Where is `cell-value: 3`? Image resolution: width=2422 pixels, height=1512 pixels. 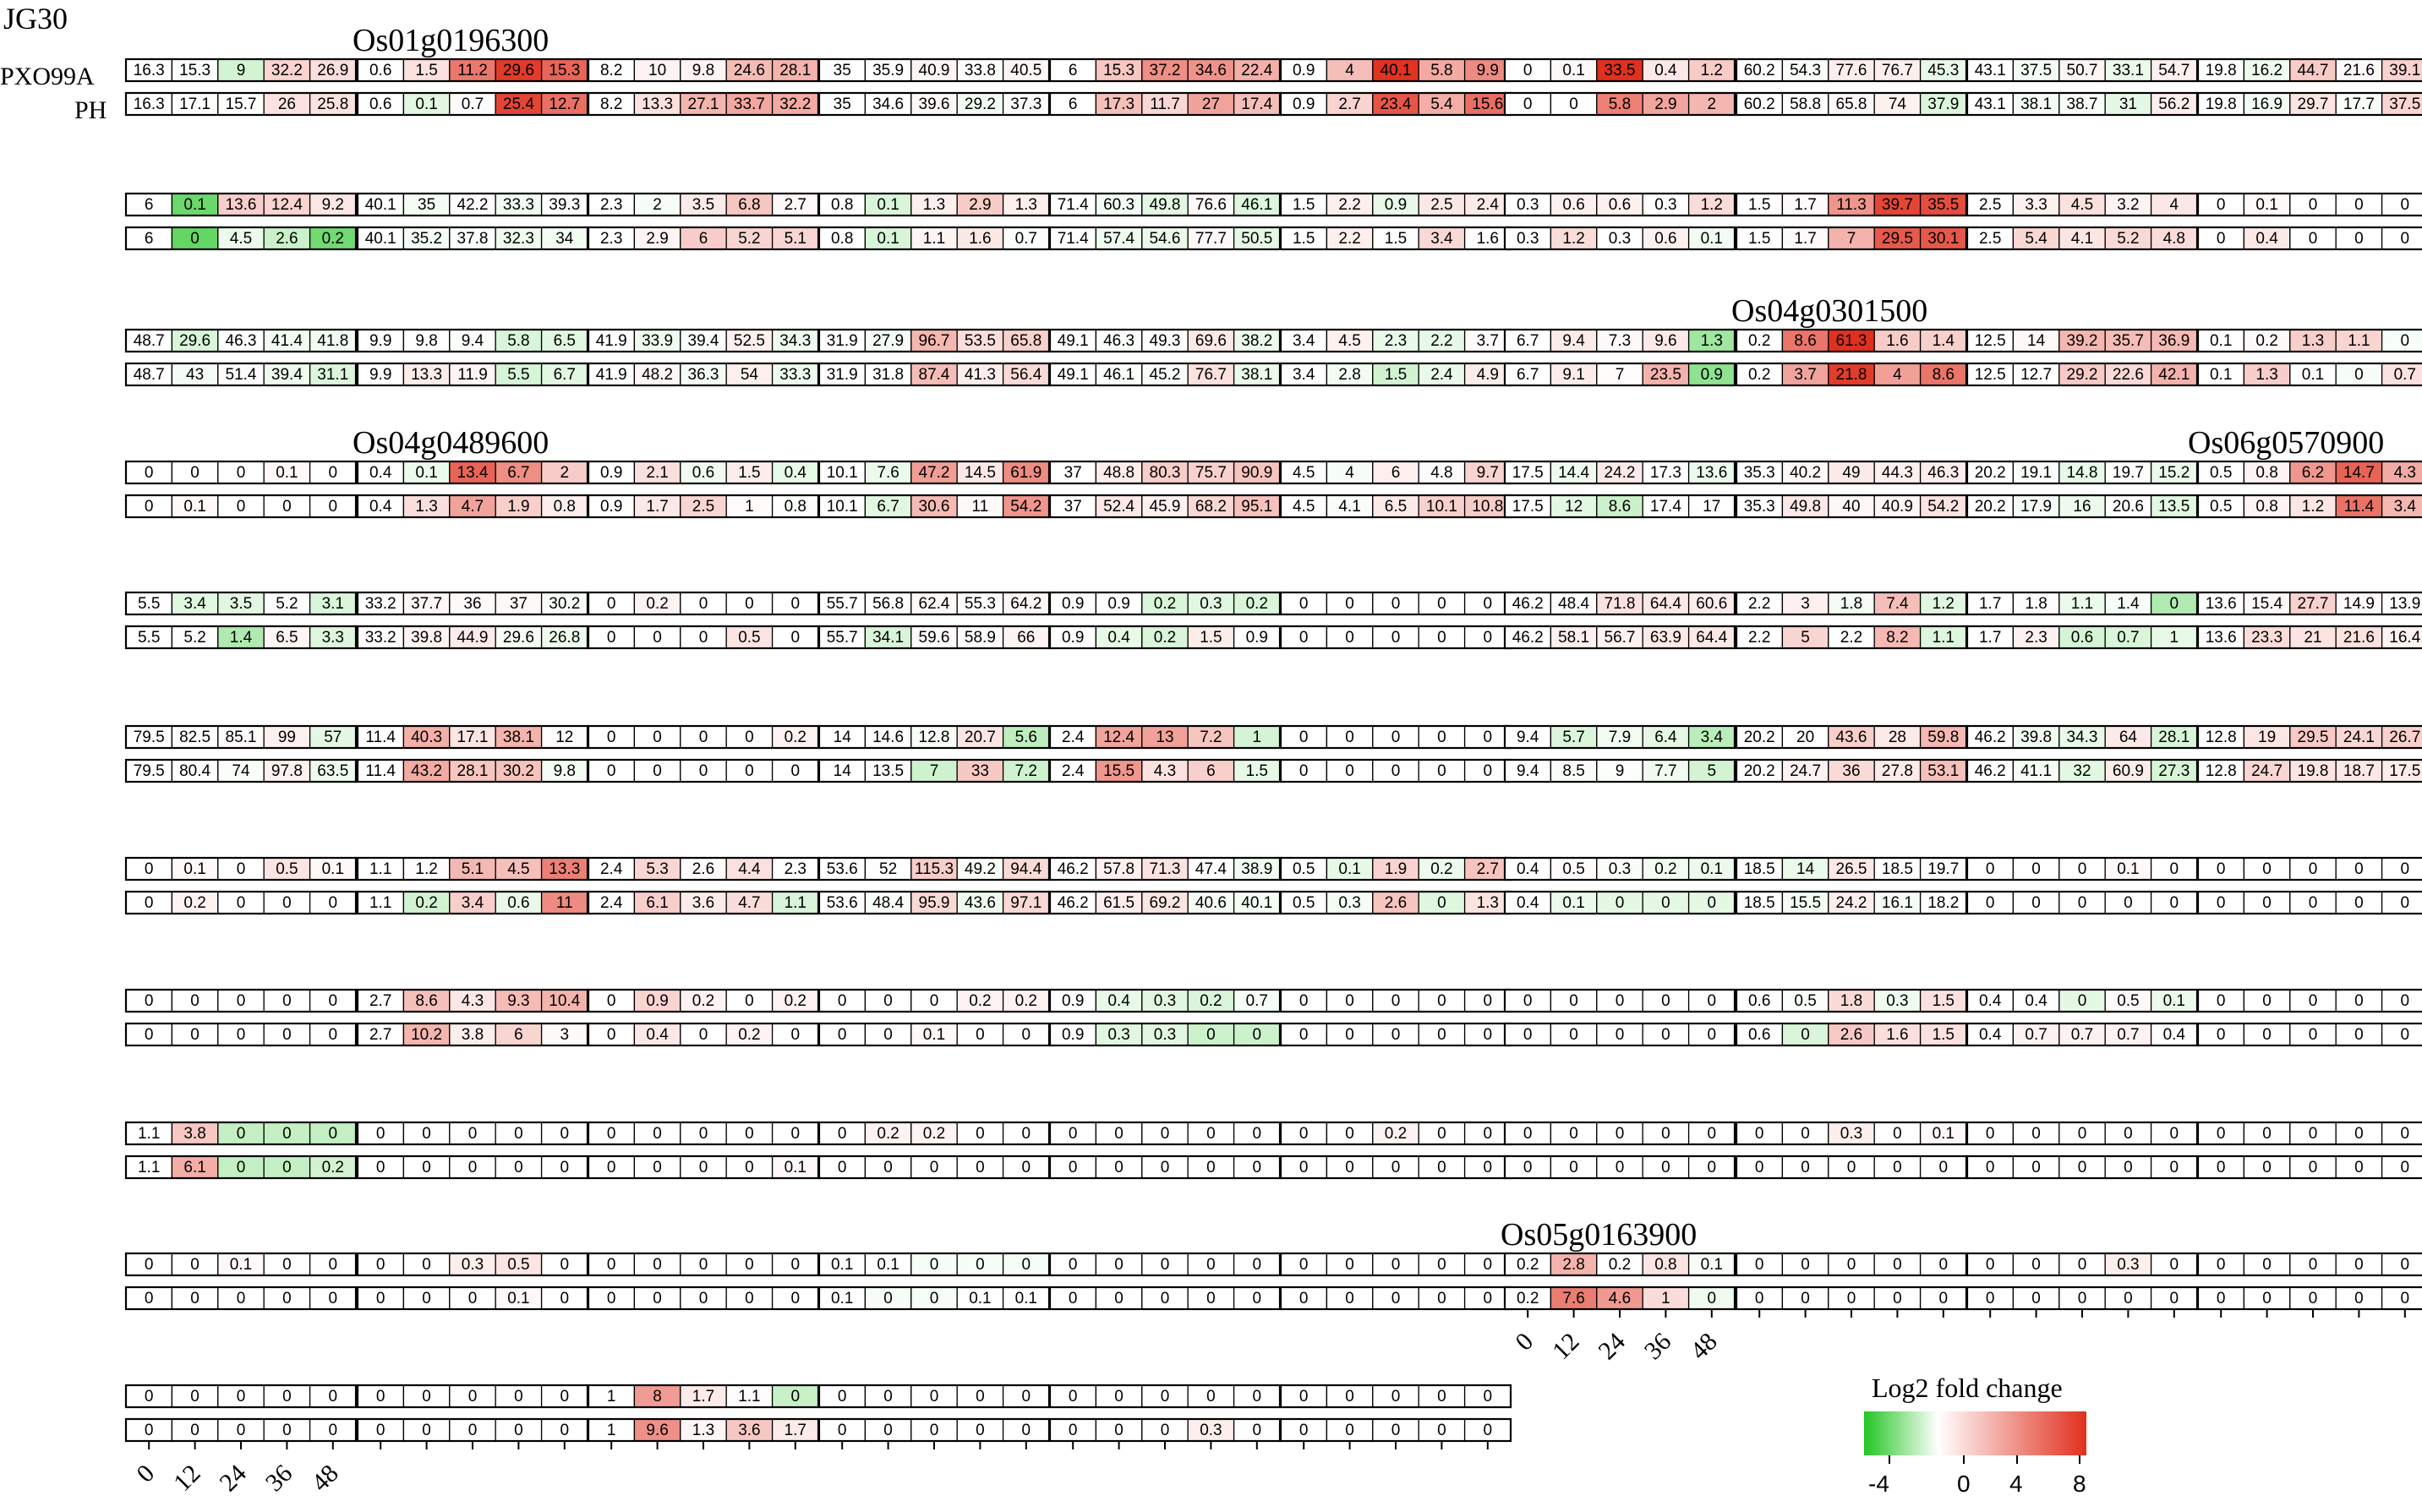
cell-value: 3 is located at coordinates (1805, 604).